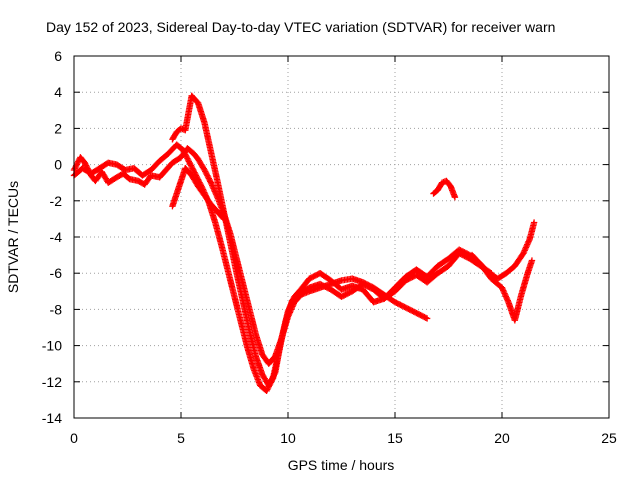  What do you see at coordinates (58, 92) in the screenshot?
I see `y-tick-label: 4` at bounding box center [58, 92].